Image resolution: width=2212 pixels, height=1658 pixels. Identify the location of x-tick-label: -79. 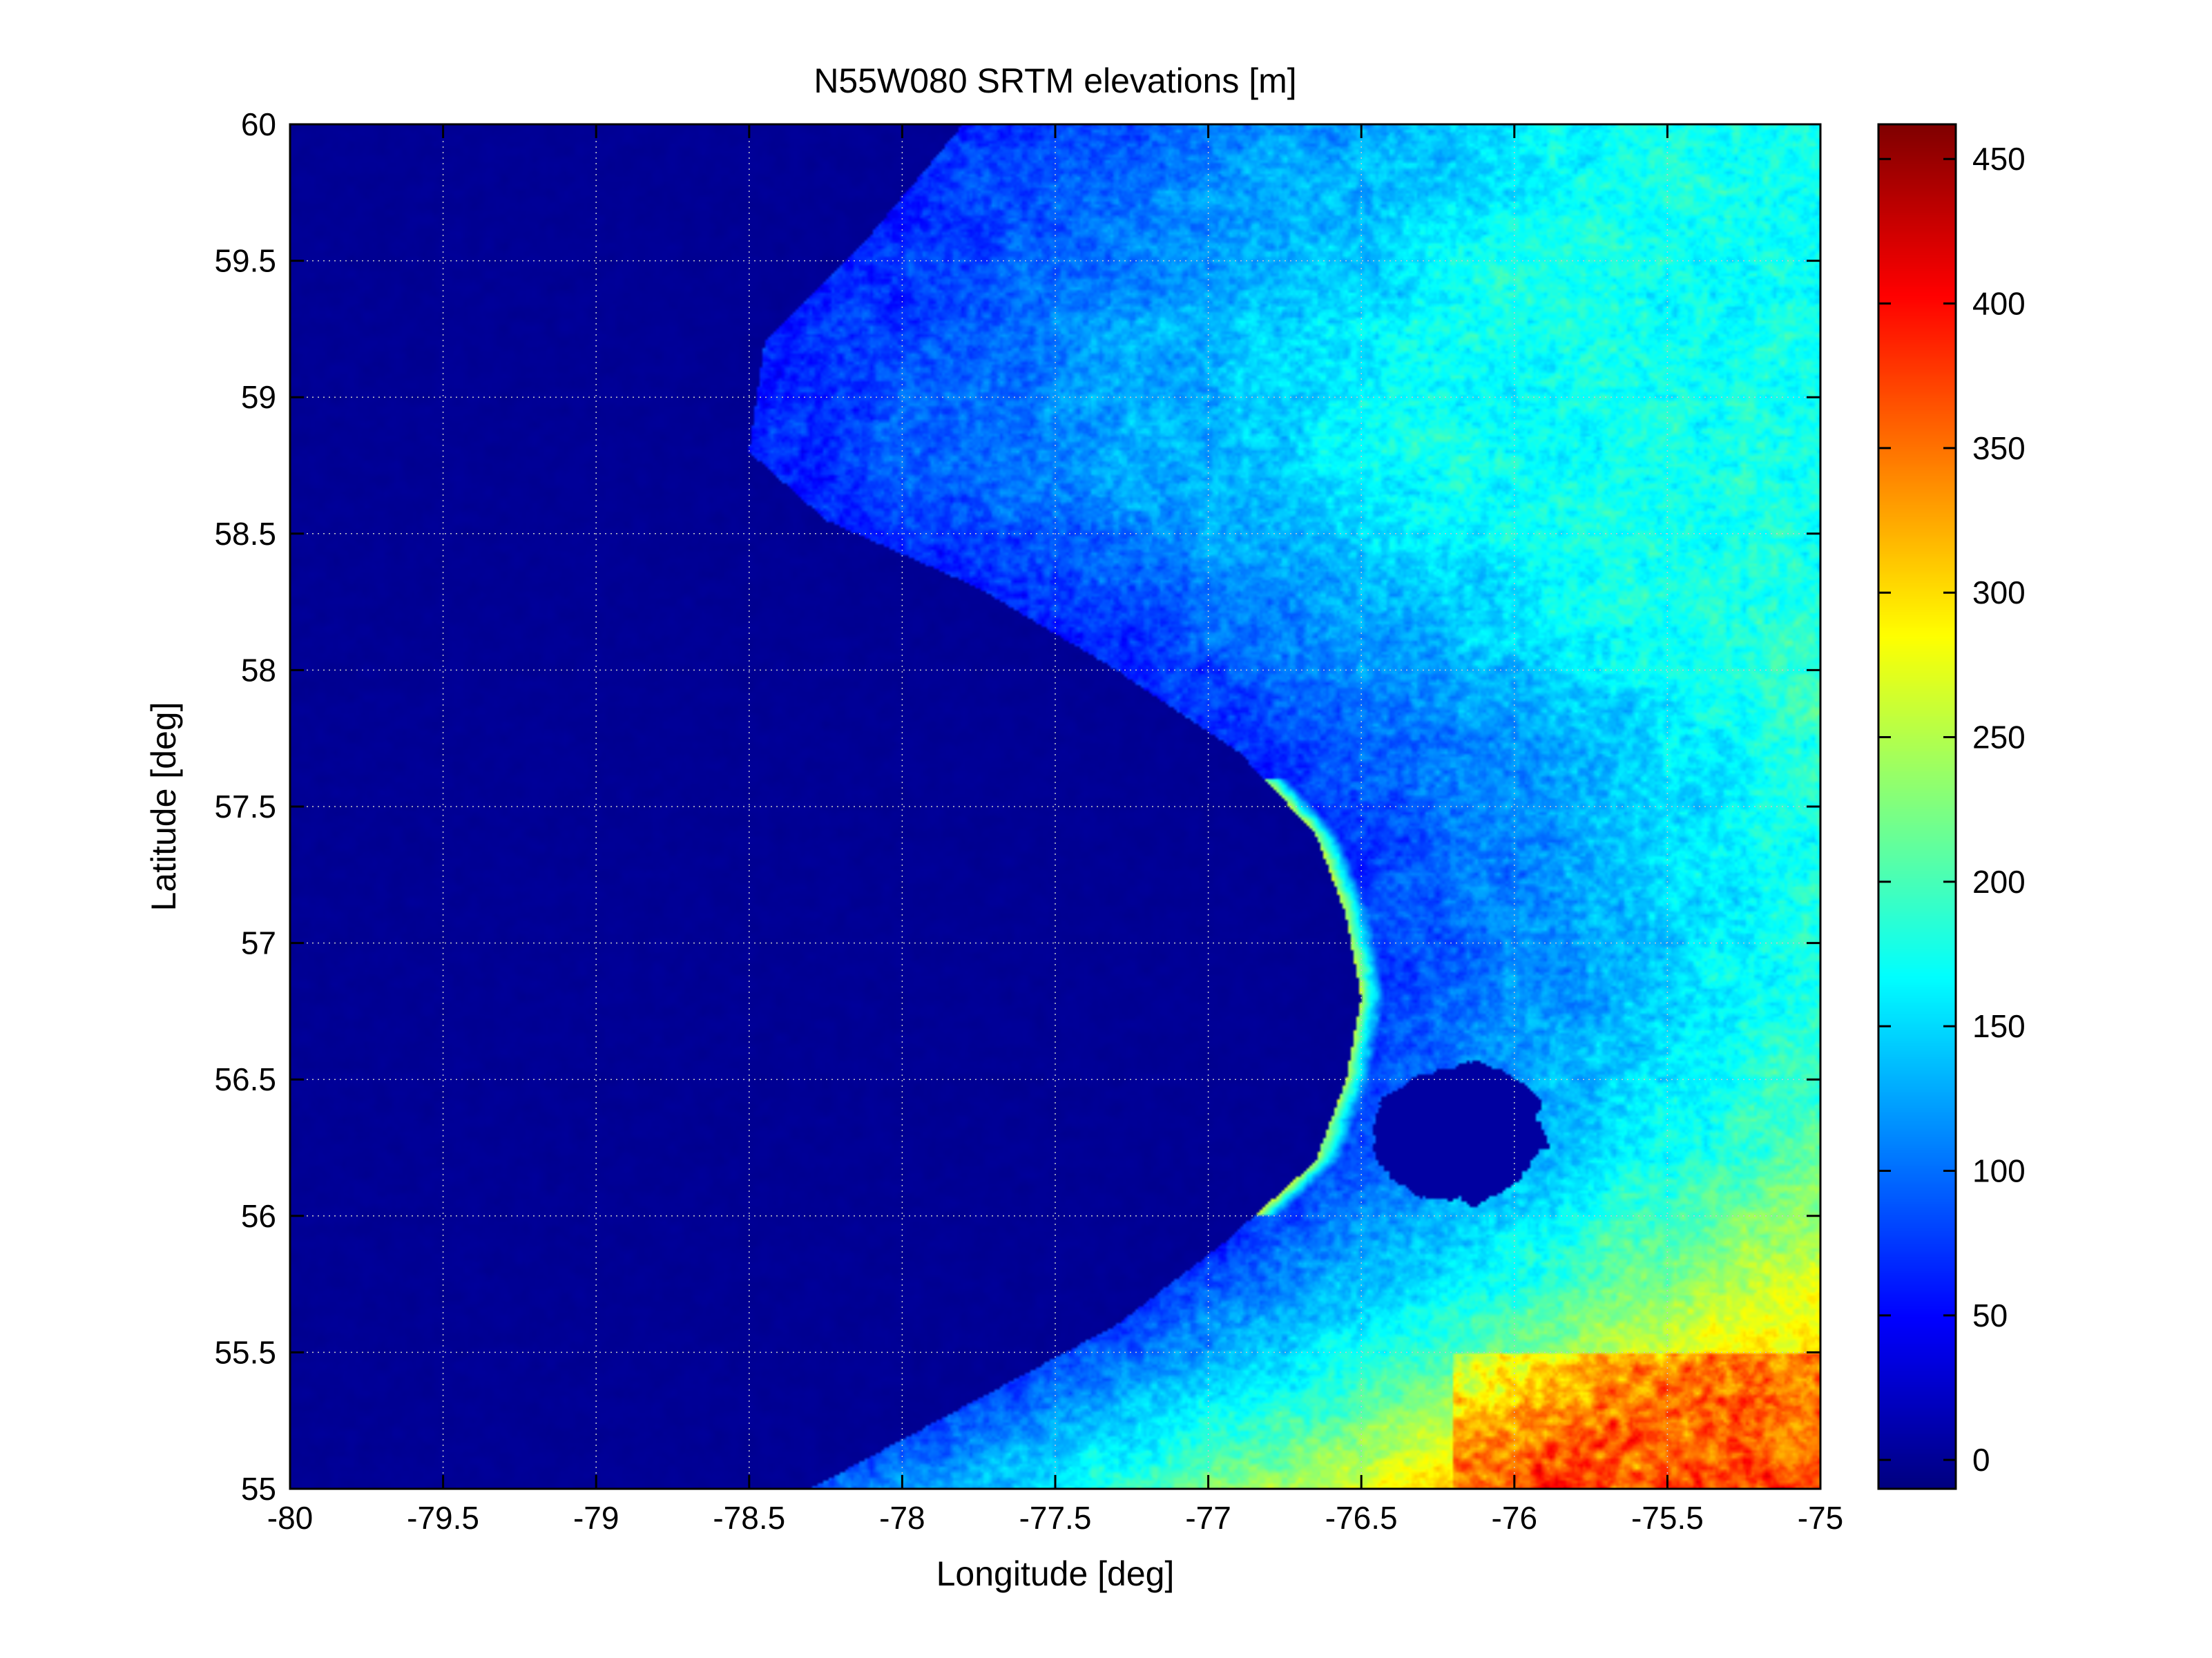
(596, 1518).